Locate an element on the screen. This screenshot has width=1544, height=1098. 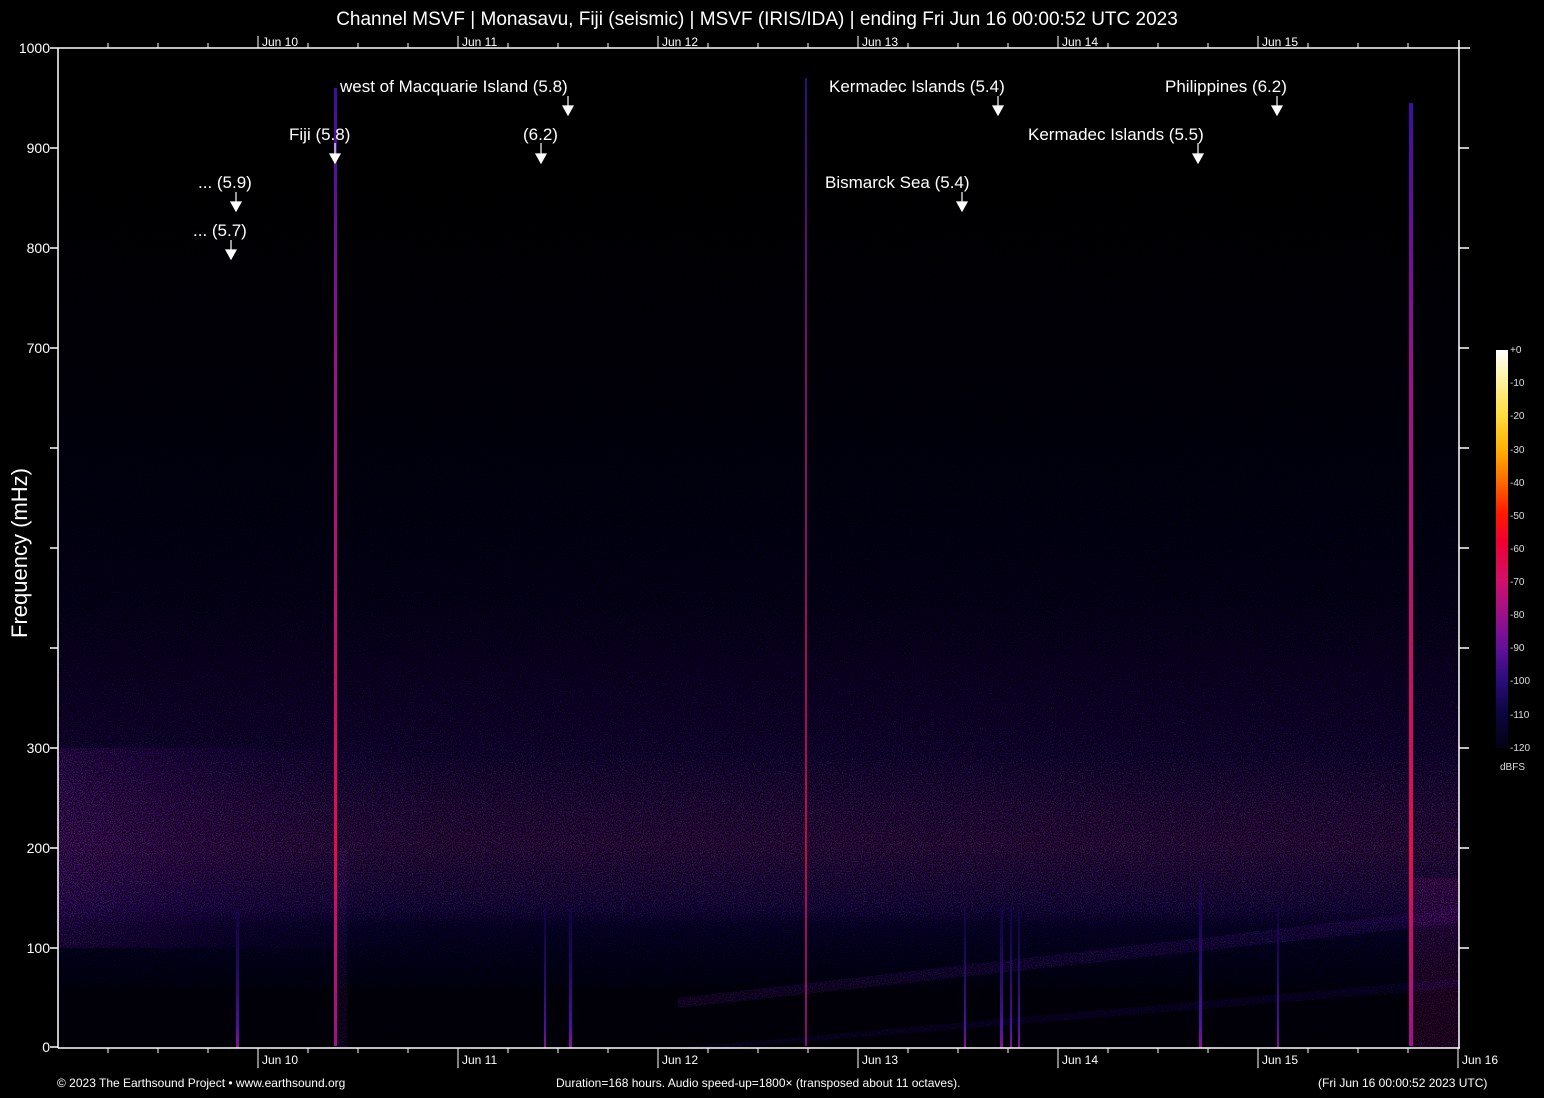
ytick-900: 900 is located at coordinates (38, 148).